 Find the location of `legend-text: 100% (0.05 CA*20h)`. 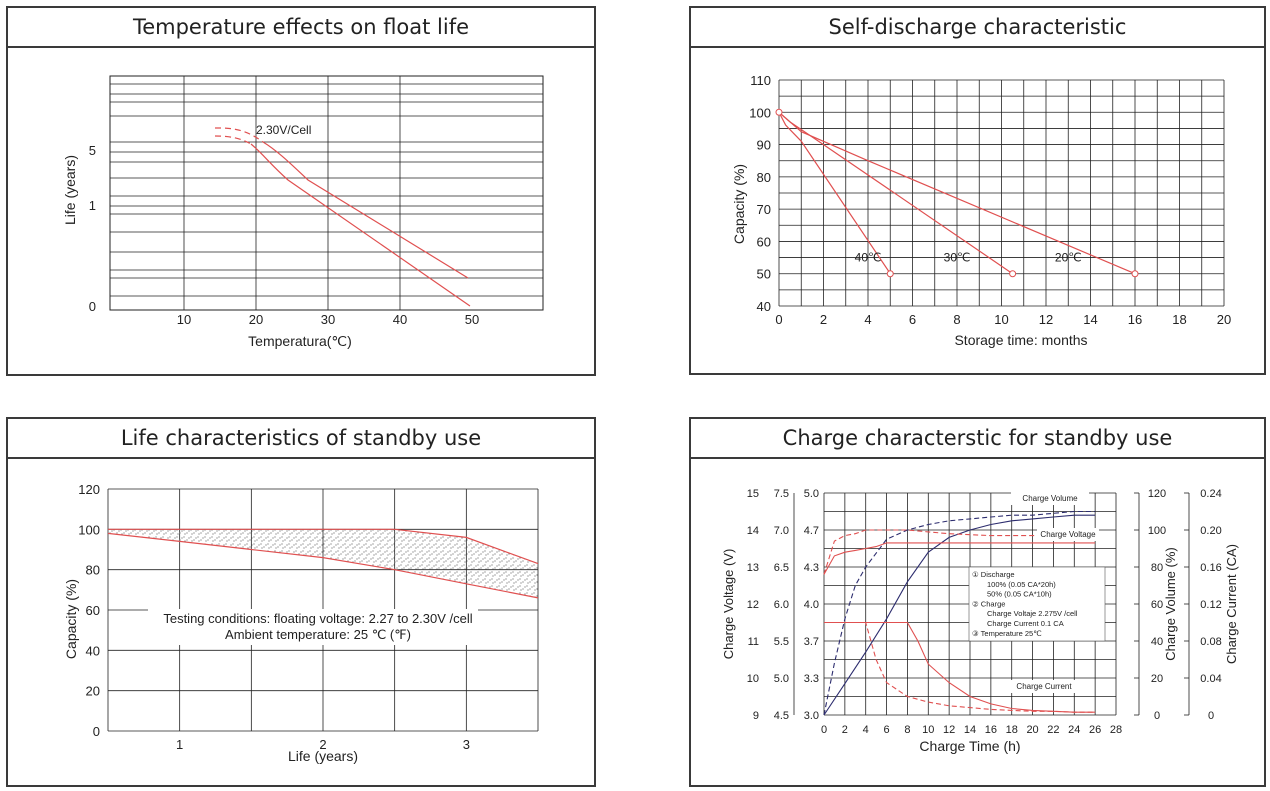

legend-text: 100% (0.05 CA*20h) is located at coordinates (1021, 584).